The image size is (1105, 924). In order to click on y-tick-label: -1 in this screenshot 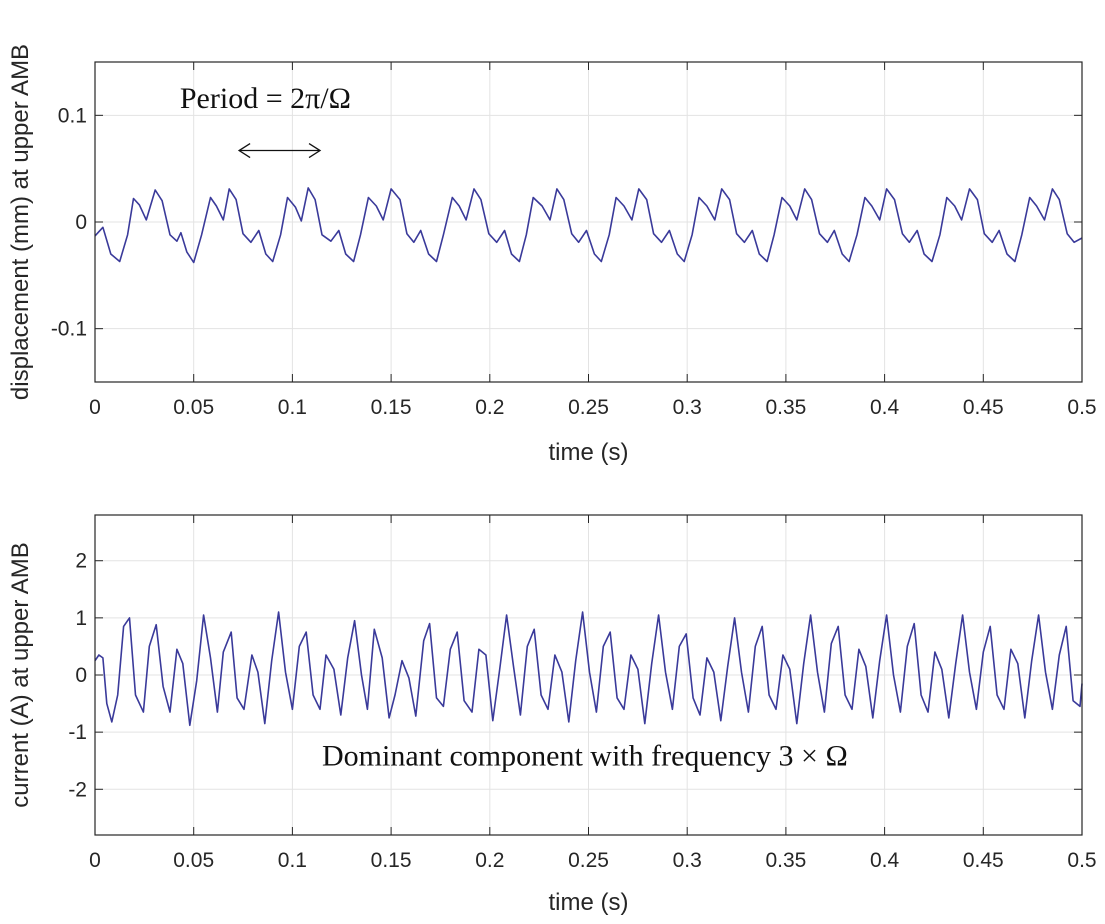, I will do `click(77, 732)`.